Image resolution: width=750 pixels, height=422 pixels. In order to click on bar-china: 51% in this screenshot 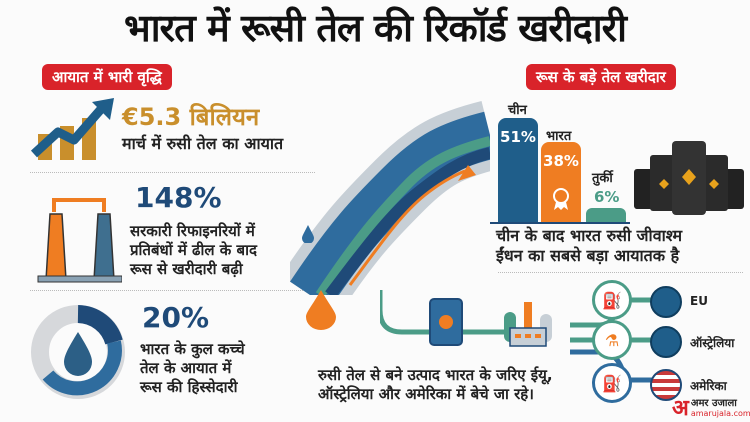, I will do `click(518, 170)`.